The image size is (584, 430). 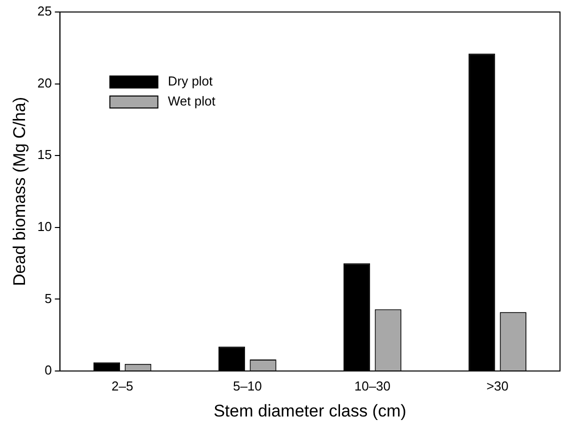 What do you see at coordinates (44, 82) in the screenshot?
I see `y-tick-label: 20` at bounding box center [44, 82].